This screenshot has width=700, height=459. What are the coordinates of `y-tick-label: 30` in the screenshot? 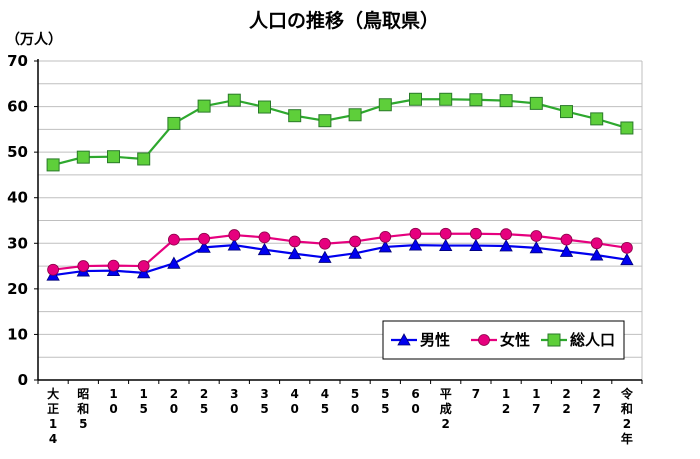 It's located at (17, 243).